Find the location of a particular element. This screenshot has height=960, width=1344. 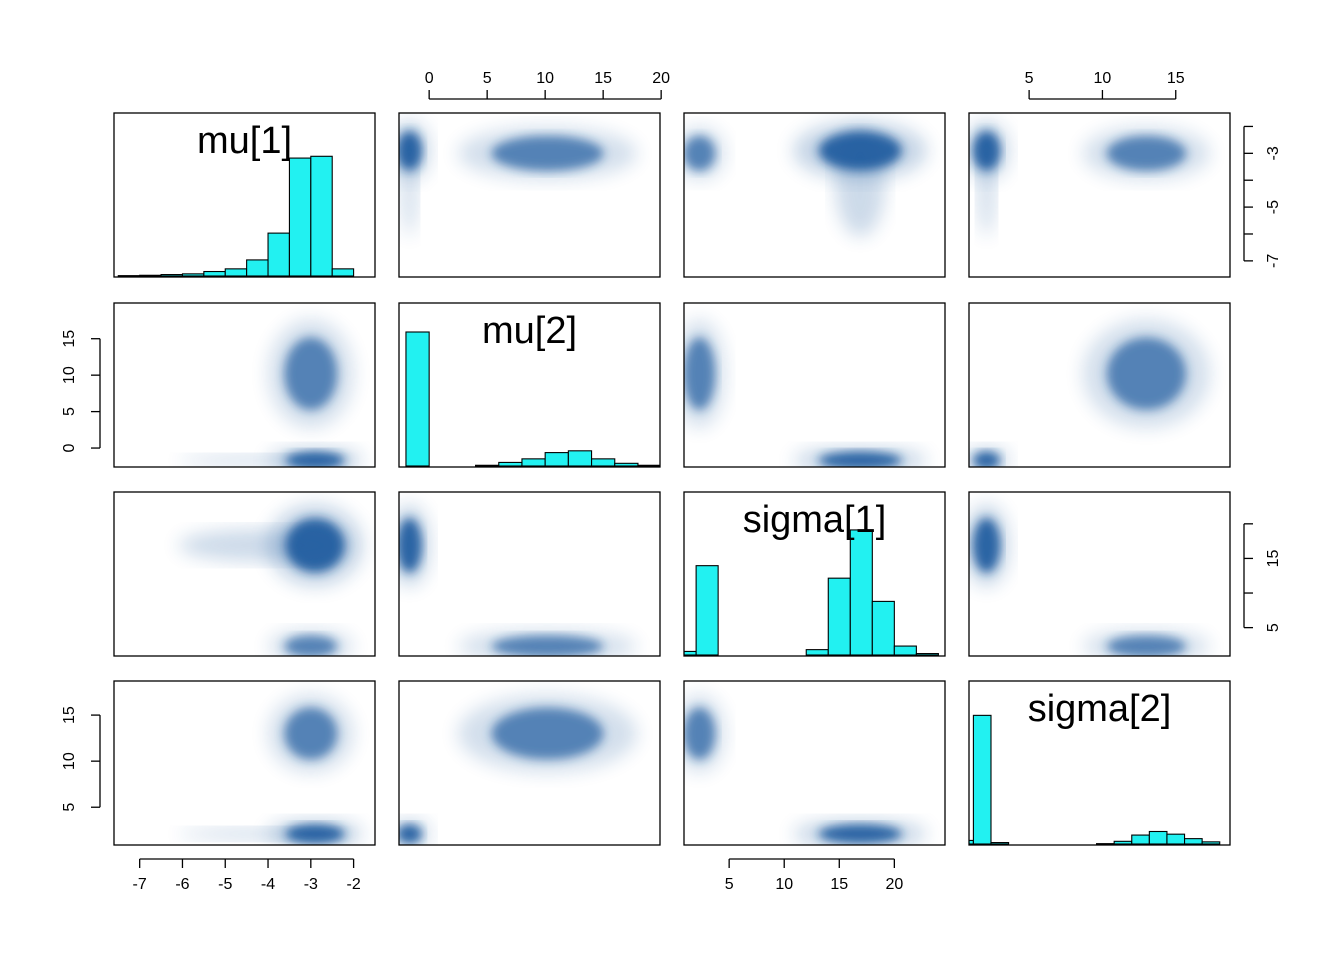

scatter-panel-mu2-vs-sigma1 is located at coordinates (814, 385).